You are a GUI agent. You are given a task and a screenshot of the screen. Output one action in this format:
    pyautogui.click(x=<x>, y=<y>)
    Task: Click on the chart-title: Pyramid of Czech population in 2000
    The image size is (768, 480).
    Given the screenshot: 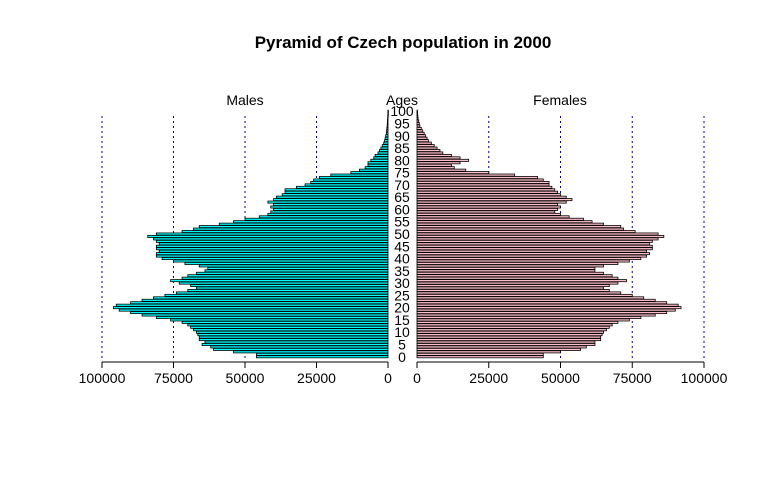 What is the action you would take?
    pyautogui.click(x=403, y=42)
    